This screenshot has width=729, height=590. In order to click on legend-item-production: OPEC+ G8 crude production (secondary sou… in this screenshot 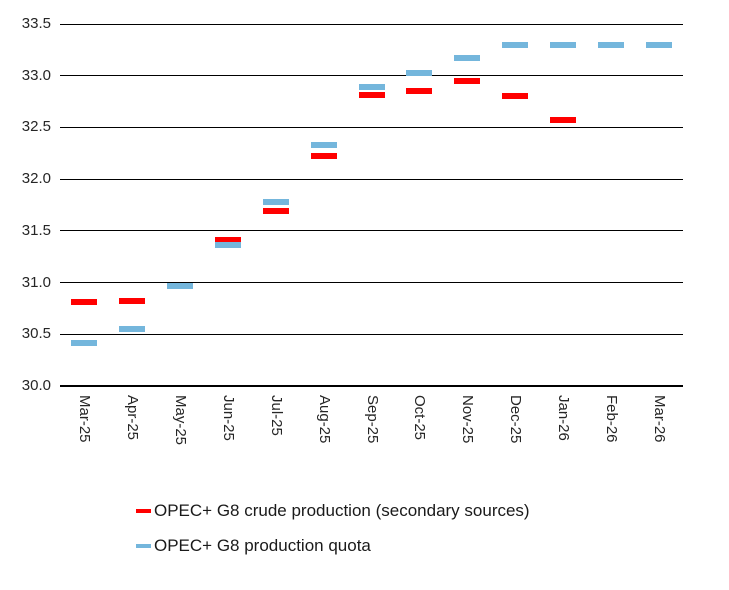, I will do `click(333, 511)`.